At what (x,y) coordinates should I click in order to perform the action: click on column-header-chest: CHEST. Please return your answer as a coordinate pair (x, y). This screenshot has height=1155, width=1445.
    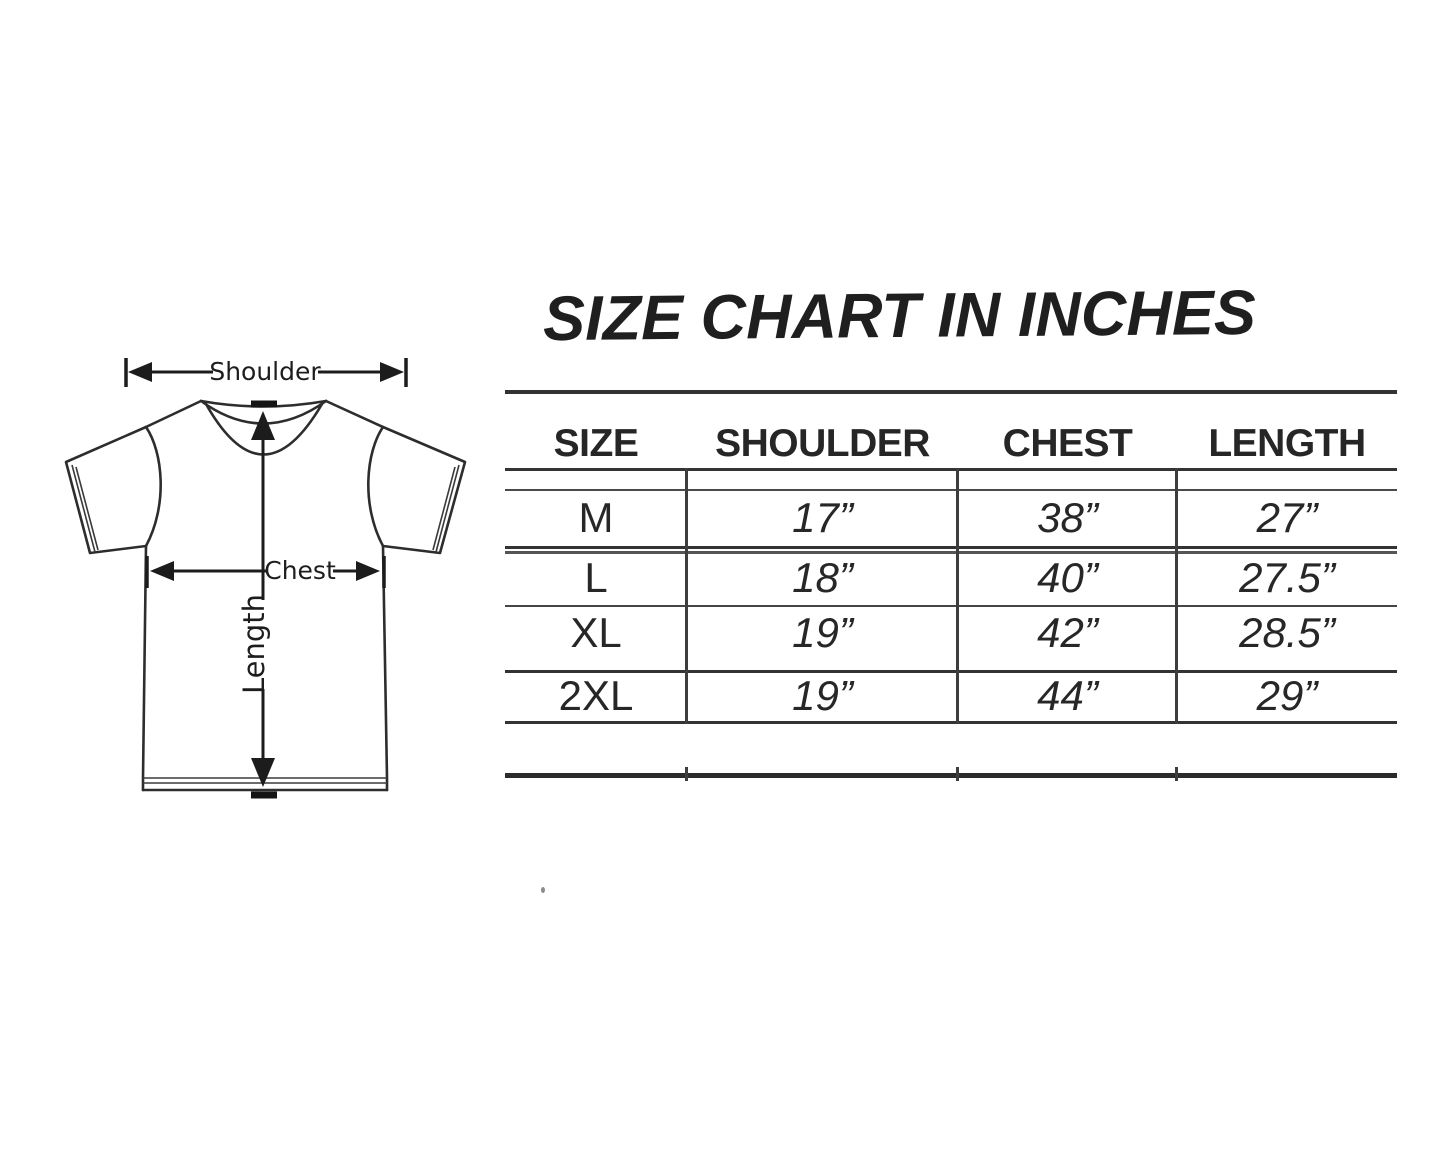
    Looking at the image, I should click on (1067, 443).